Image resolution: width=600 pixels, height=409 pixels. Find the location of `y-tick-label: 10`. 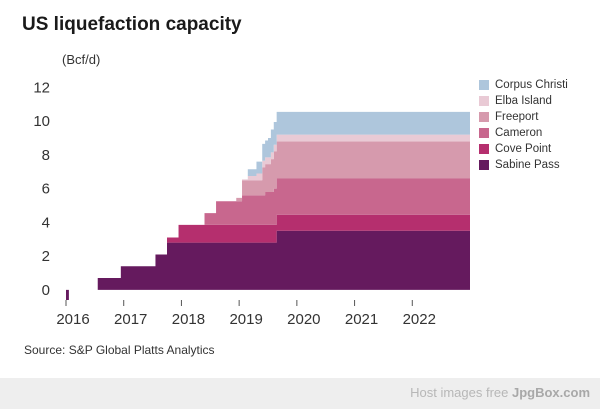

y-tick-label: 10 is located at coordinates (41, 121).